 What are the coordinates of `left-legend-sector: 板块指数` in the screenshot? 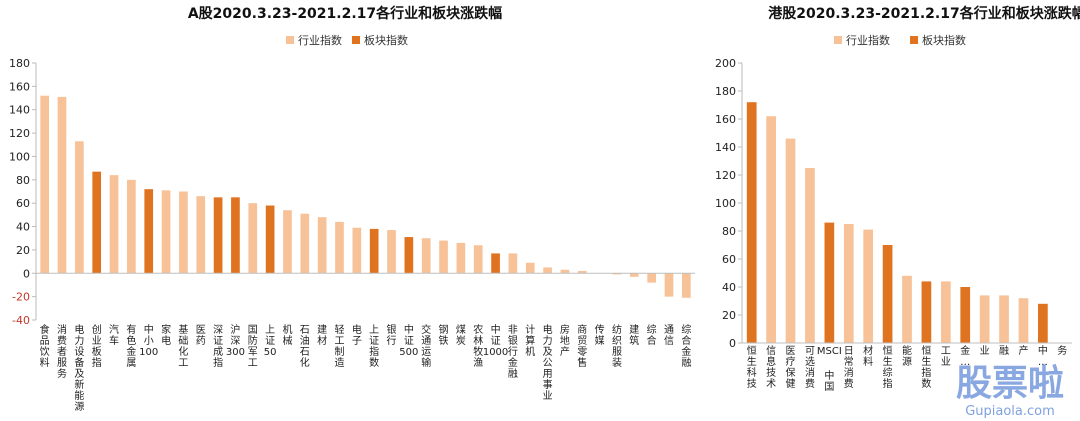 It's located at (386, 40).